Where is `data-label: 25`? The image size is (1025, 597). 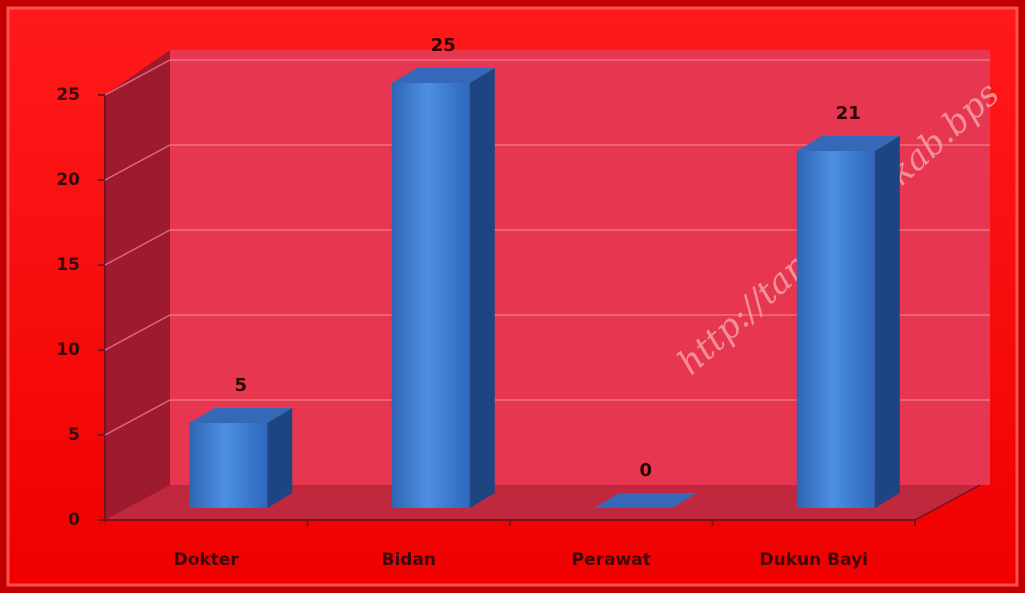
data-label: 25 is located at coordinates (443, 45).